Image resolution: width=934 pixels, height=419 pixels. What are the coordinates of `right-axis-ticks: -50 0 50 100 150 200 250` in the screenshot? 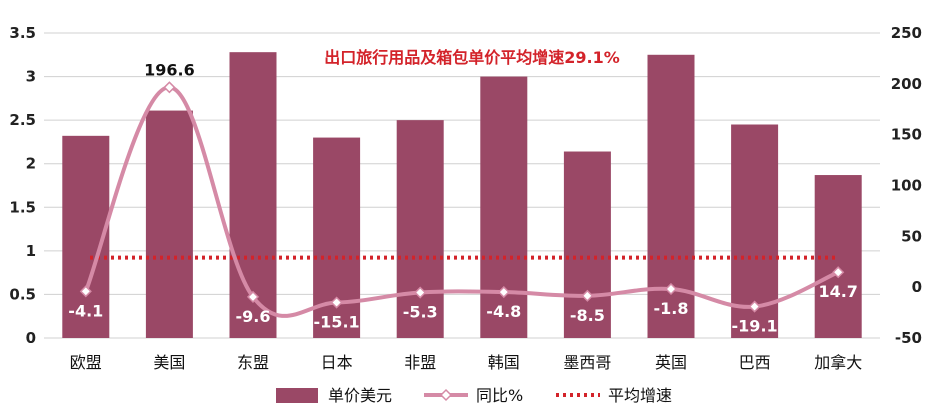 It's located at (906, 185).